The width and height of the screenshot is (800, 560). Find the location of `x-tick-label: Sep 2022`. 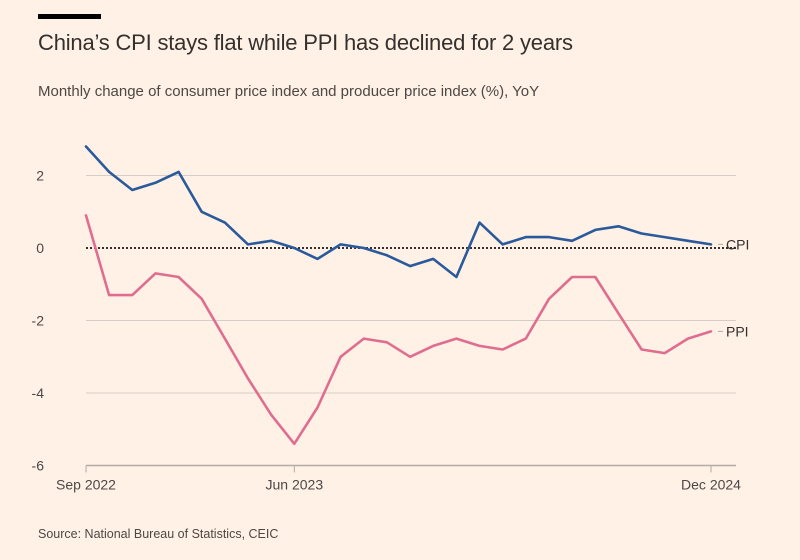

x-tick-label: Sep 2022 is located at coordinates (86, 485).